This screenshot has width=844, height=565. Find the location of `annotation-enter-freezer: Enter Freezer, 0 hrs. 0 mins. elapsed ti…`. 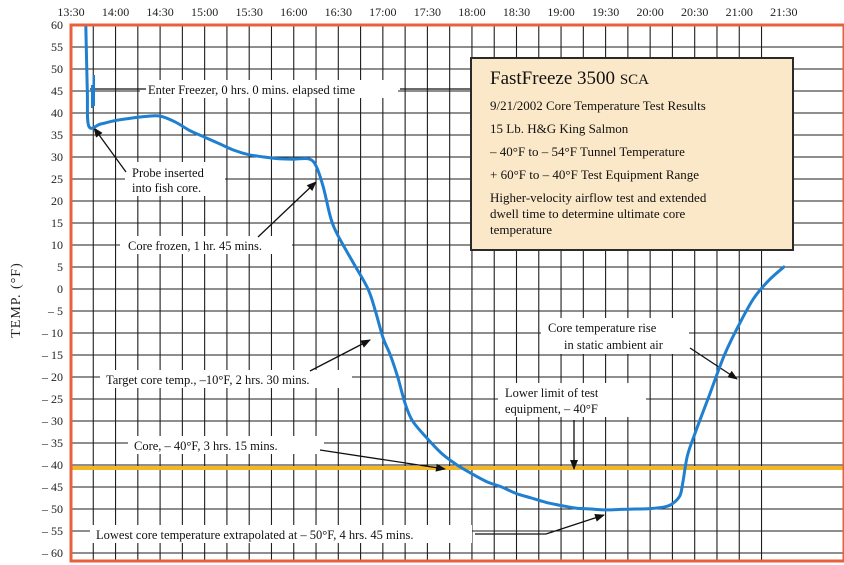

annotation-enter-freezer: Enter Freezer, 0 hrs. 0 mins. elapsed ti… is located at coordinates (252, 90).